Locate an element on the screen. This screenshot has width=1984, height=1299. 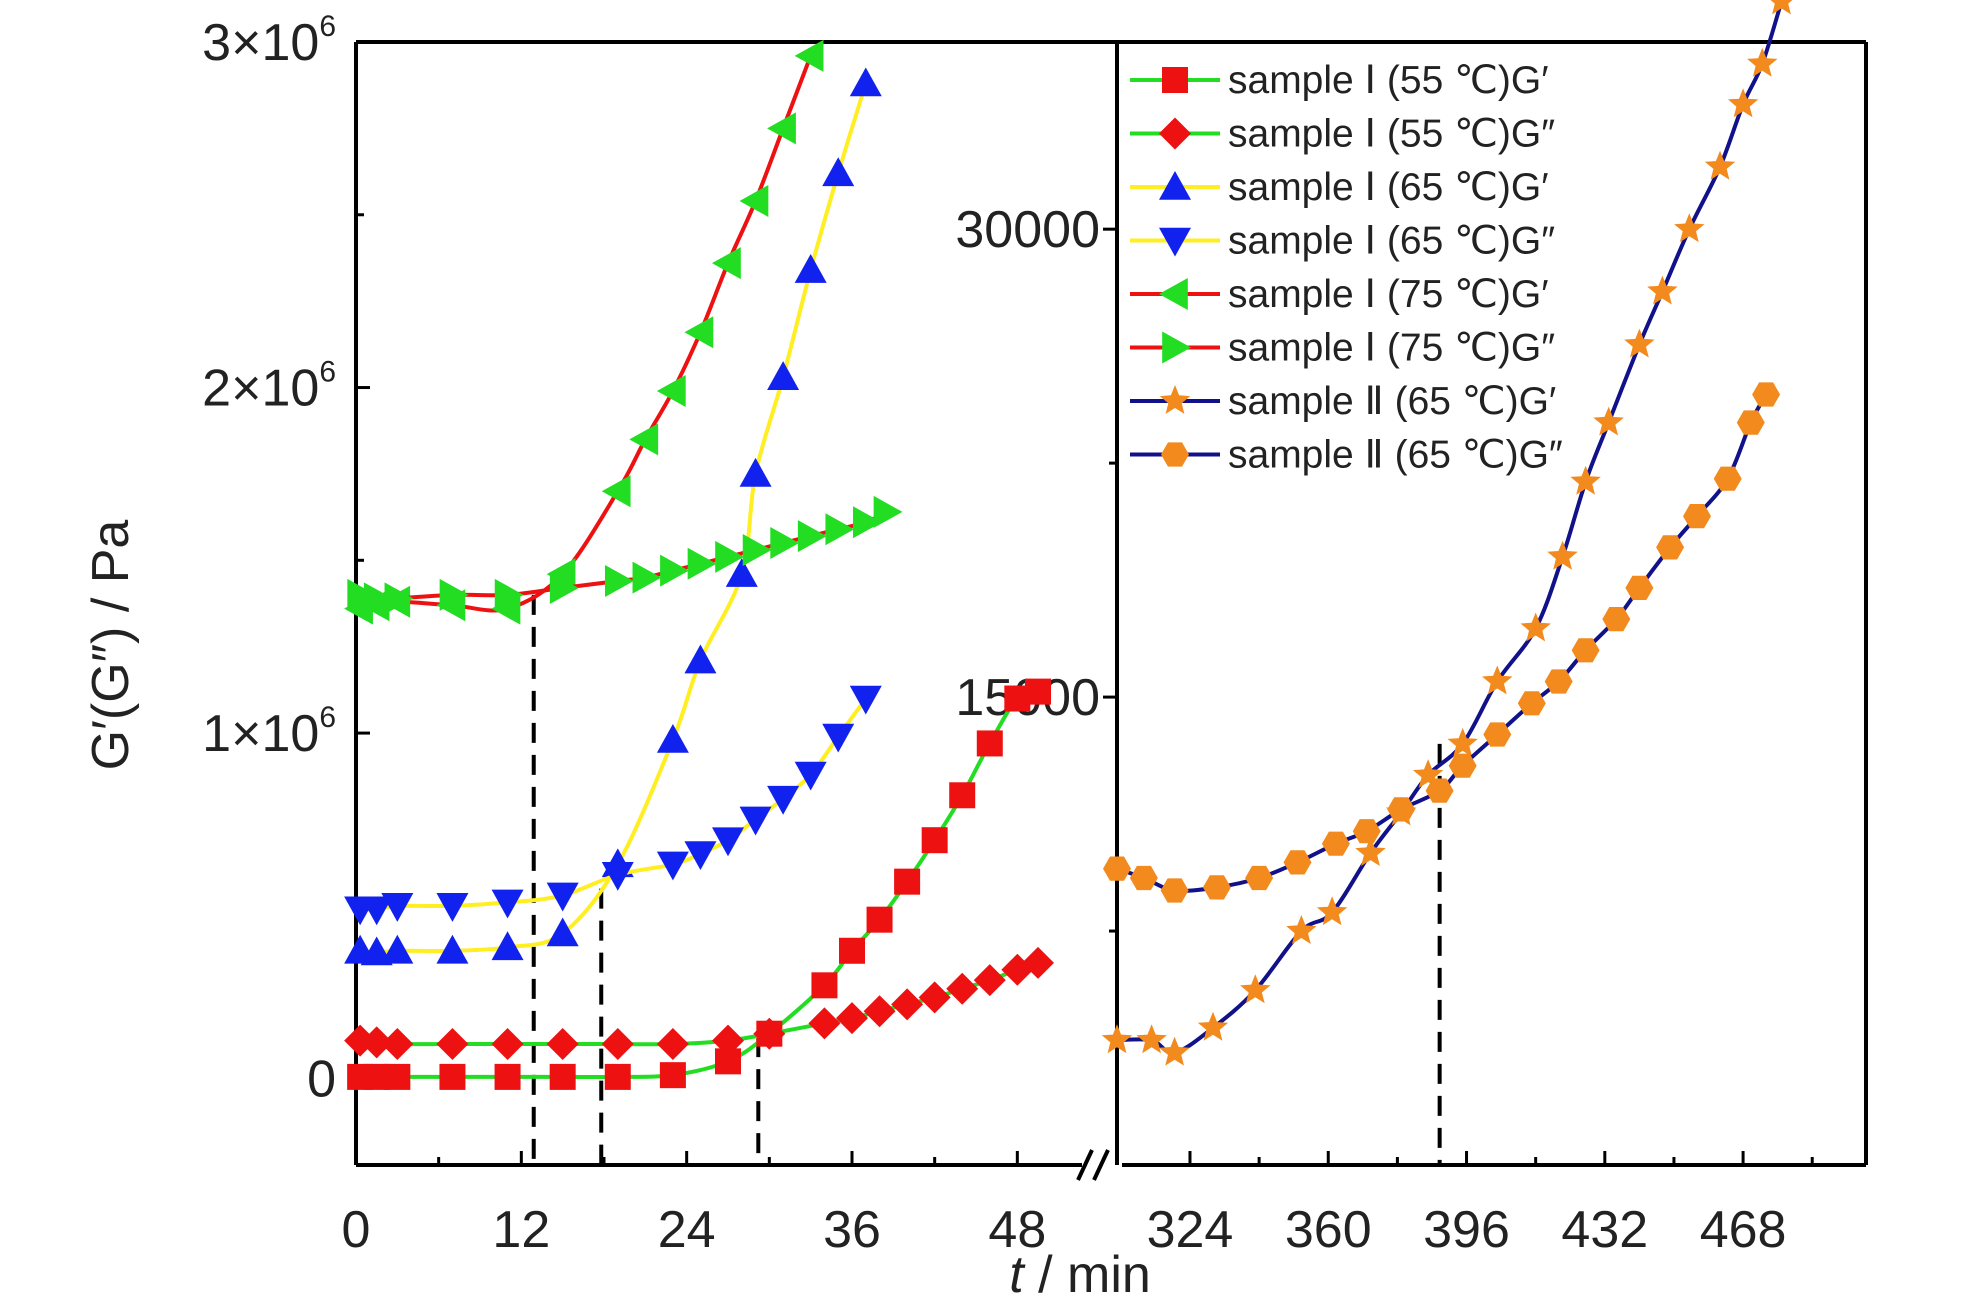
y-tick-label: 3×10⁶ is located at coordinates (269, 41).